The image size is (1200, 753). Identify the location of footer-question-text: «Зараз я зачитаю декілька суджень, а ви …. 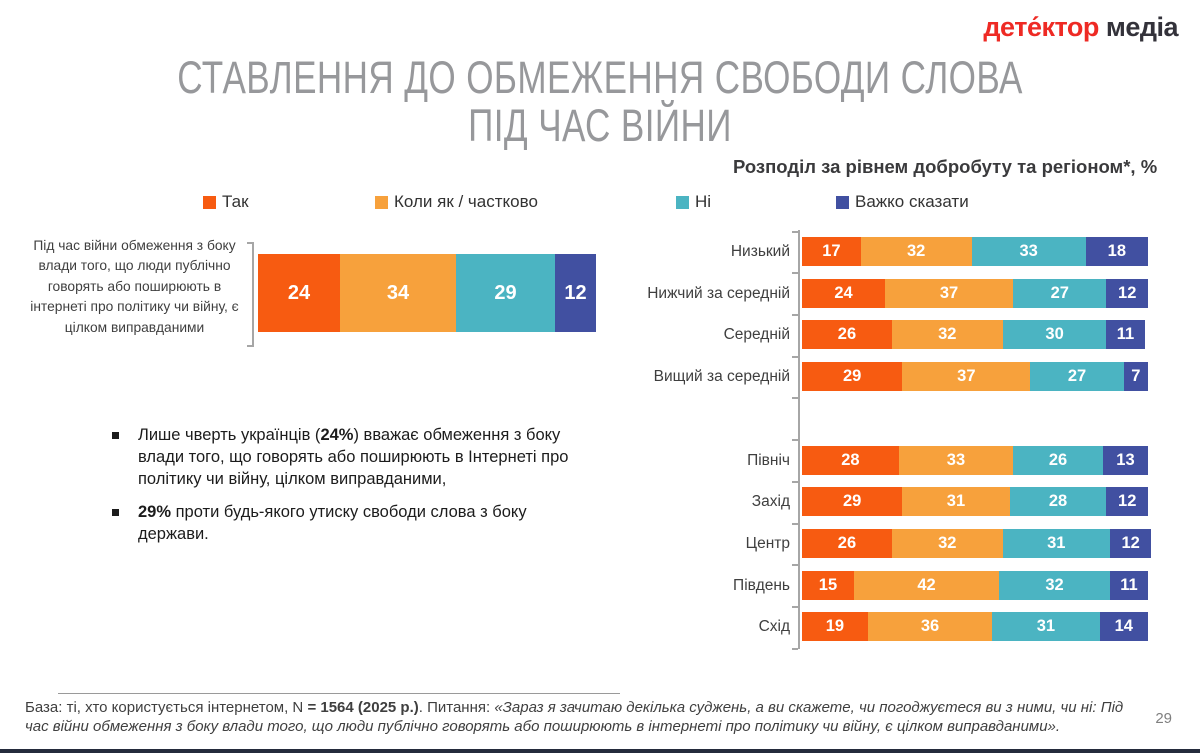
(574, 717).